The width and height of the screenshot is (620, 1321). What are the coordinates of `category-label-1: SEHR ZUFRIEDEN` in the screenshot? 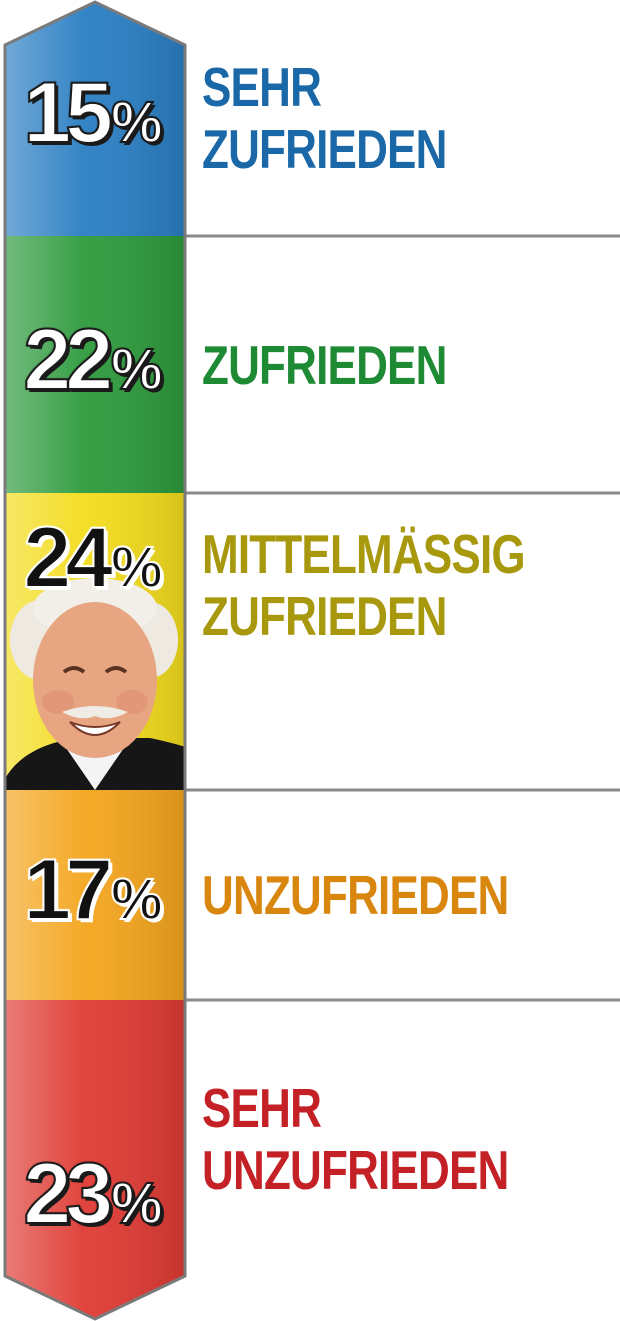 It's located at (369, 118).